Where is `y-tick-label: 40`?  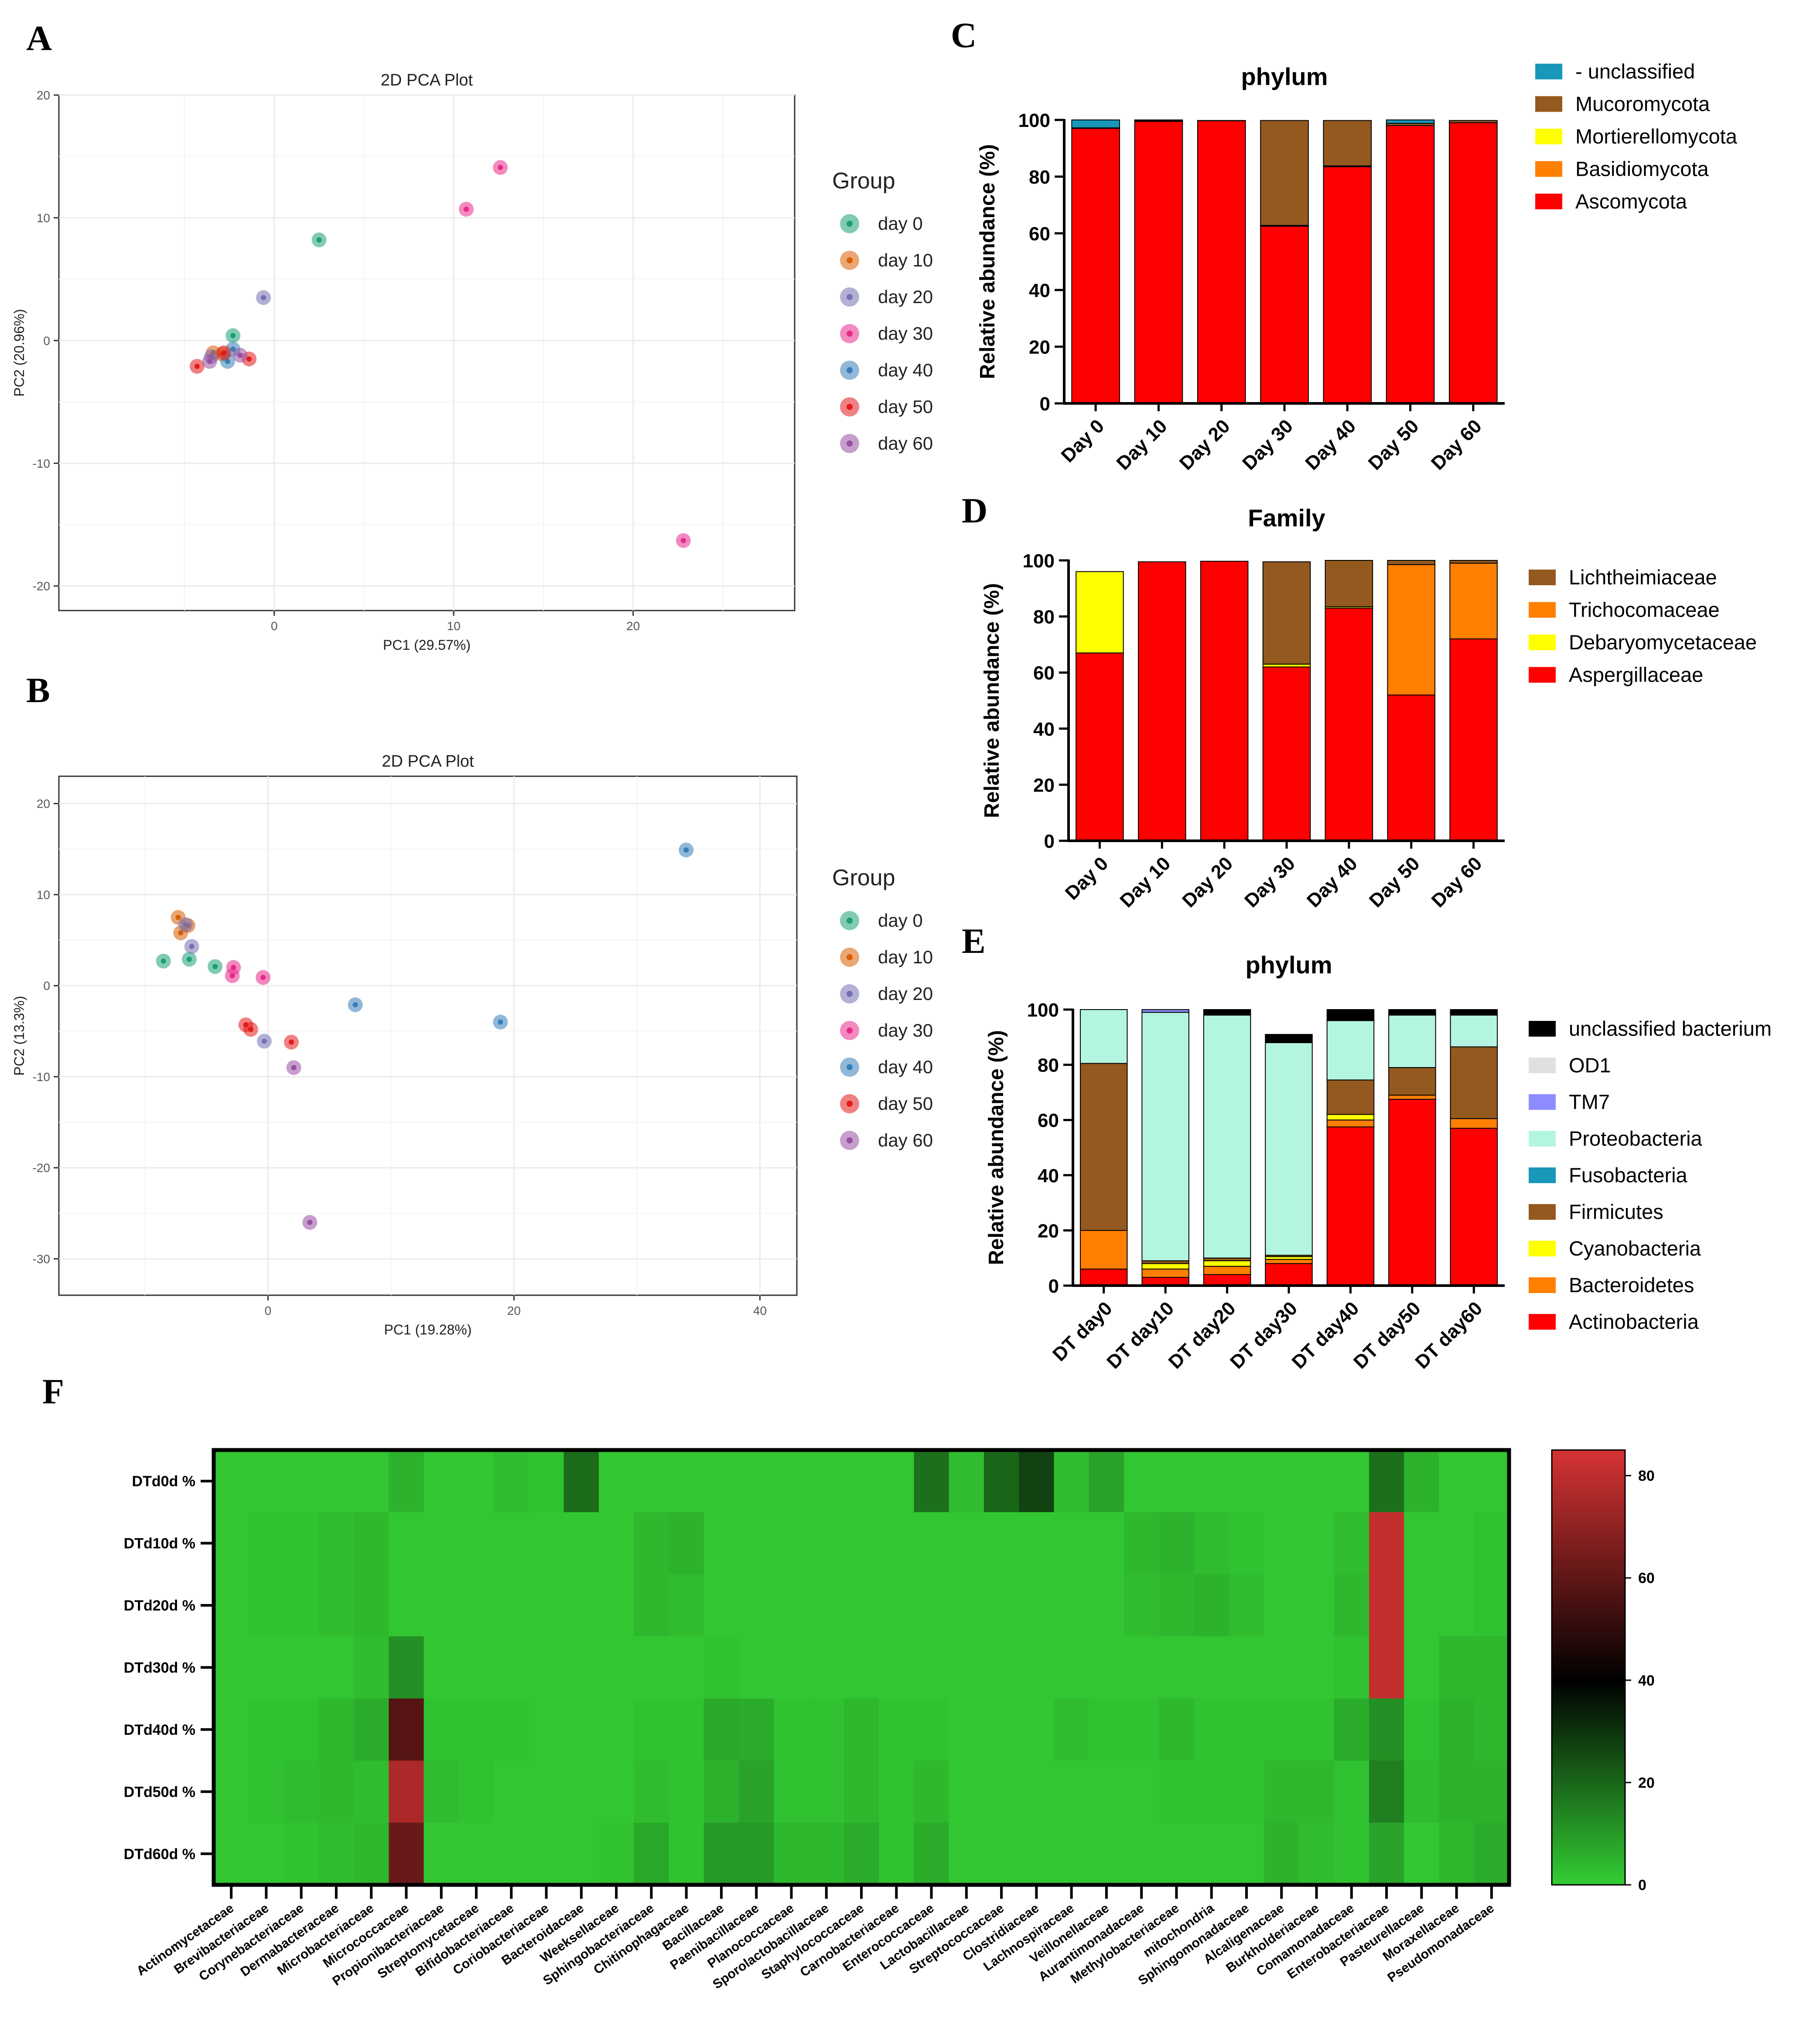
y-tick-label: 40 is located at coordinates (1044, 729).